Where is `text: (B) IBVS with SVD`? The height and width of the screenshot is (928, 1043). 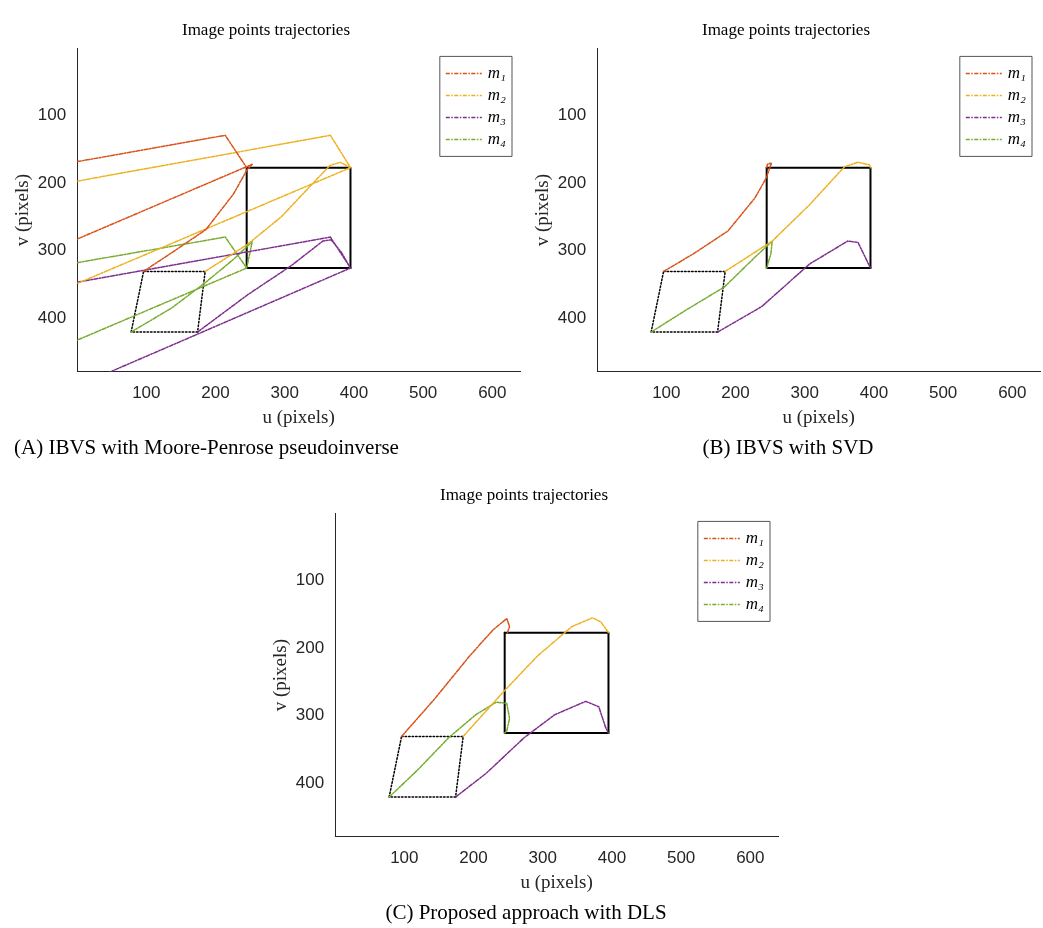 text: (B) IBVS with SVD is located at coordinates (788, 447).